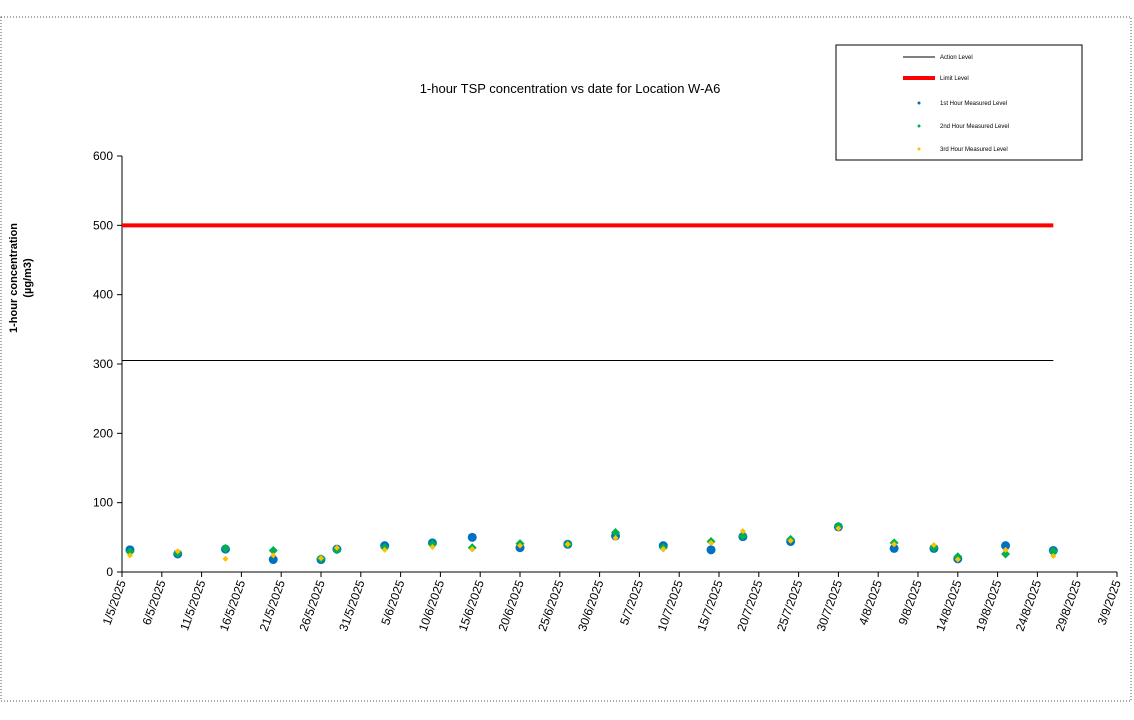 Image resolution: width=1134 pixels, height=720 pixels. I want to click on legend-label: Action Level, so click(956, 58).